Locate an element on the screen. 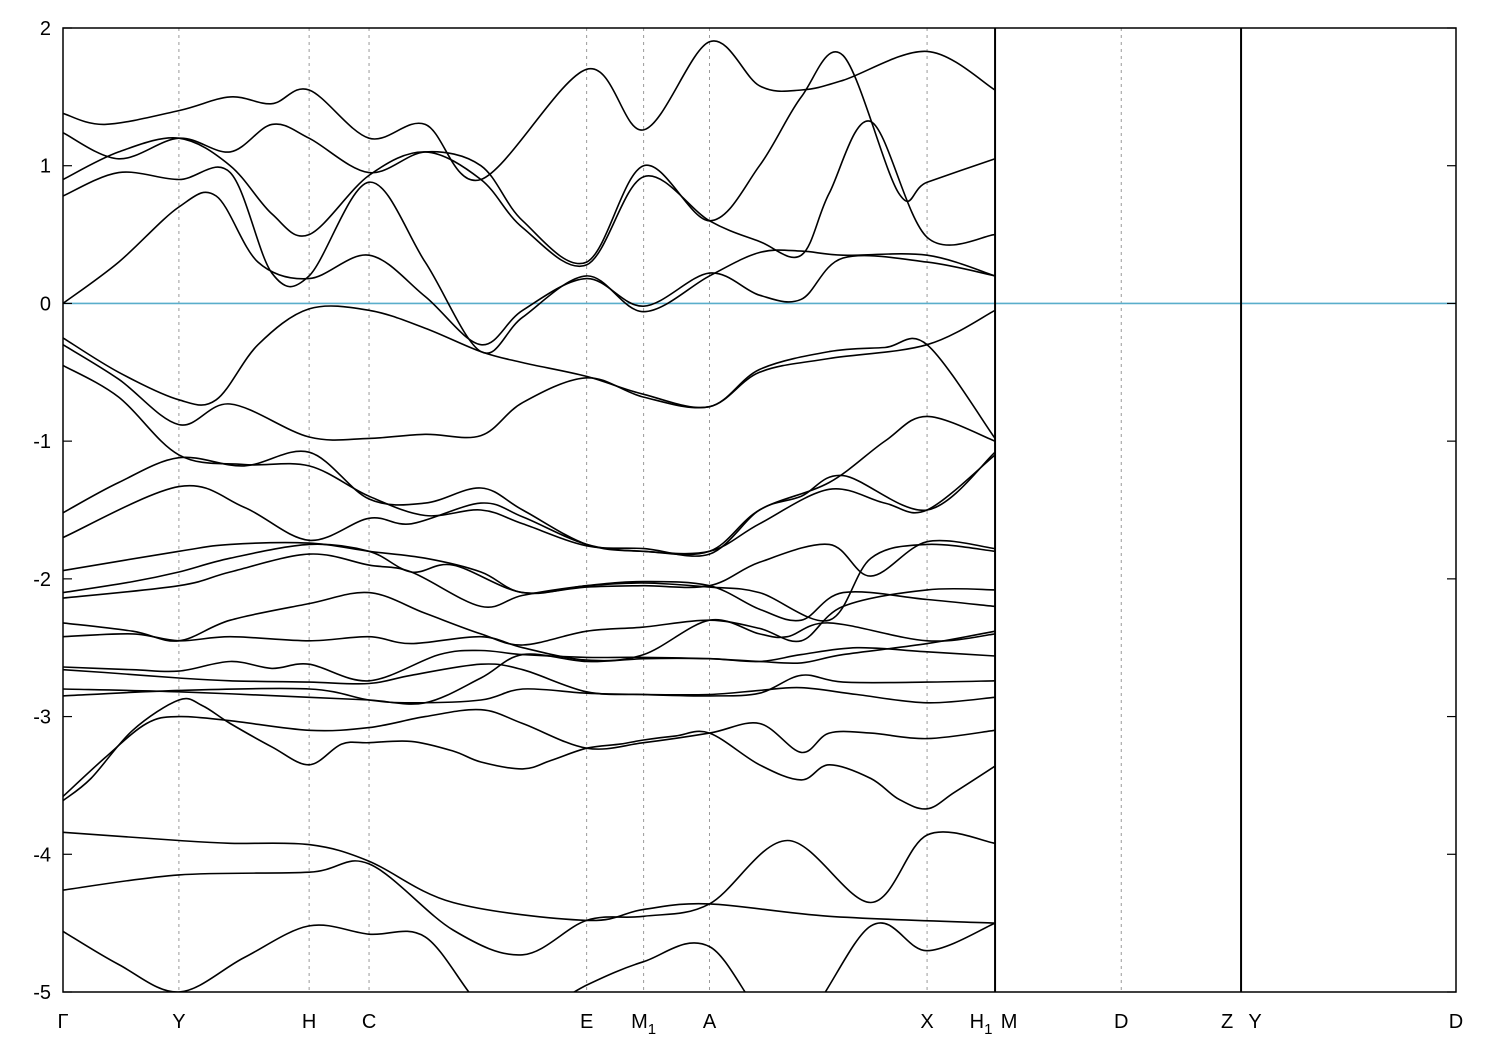 Image resolution: width=1500 pixels, height=1050 pixels. y-tick-label: -1 is located at coordinates (42, 442).